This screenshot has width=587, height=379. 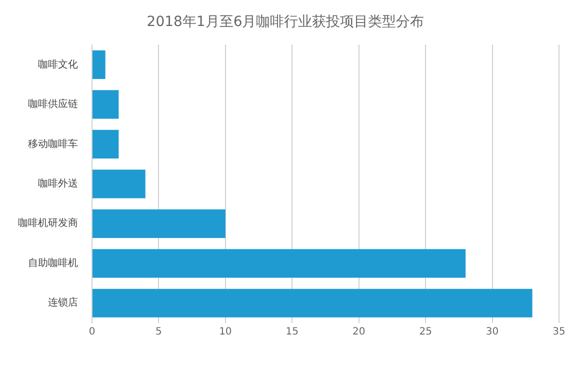 What do you see at coordinates (359, 332) in the screenshot?
I see `x-tick-label: 20` at bounding box center [359, 332].